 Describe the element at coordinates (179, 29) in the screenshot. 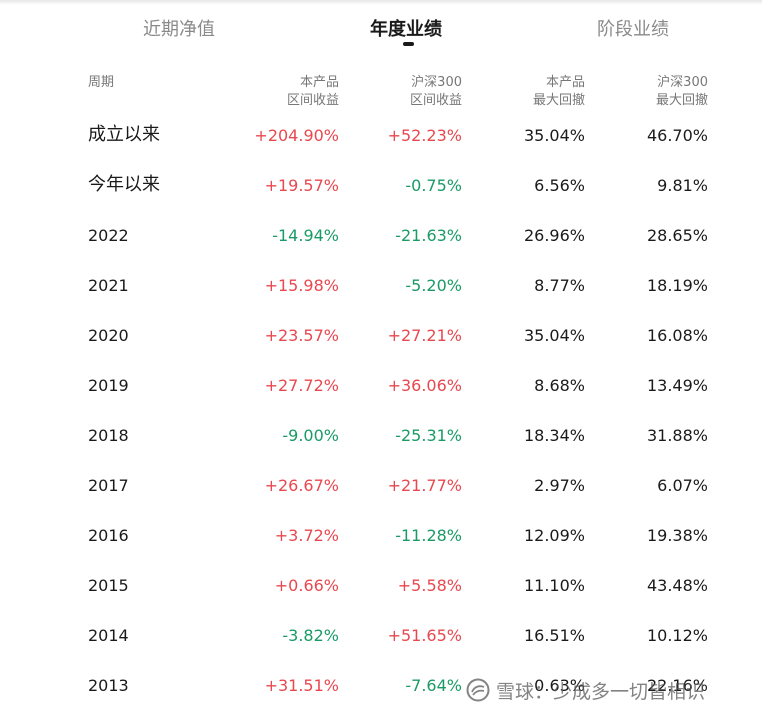

I see `tab-recent-nav: 近期净值` at that location.